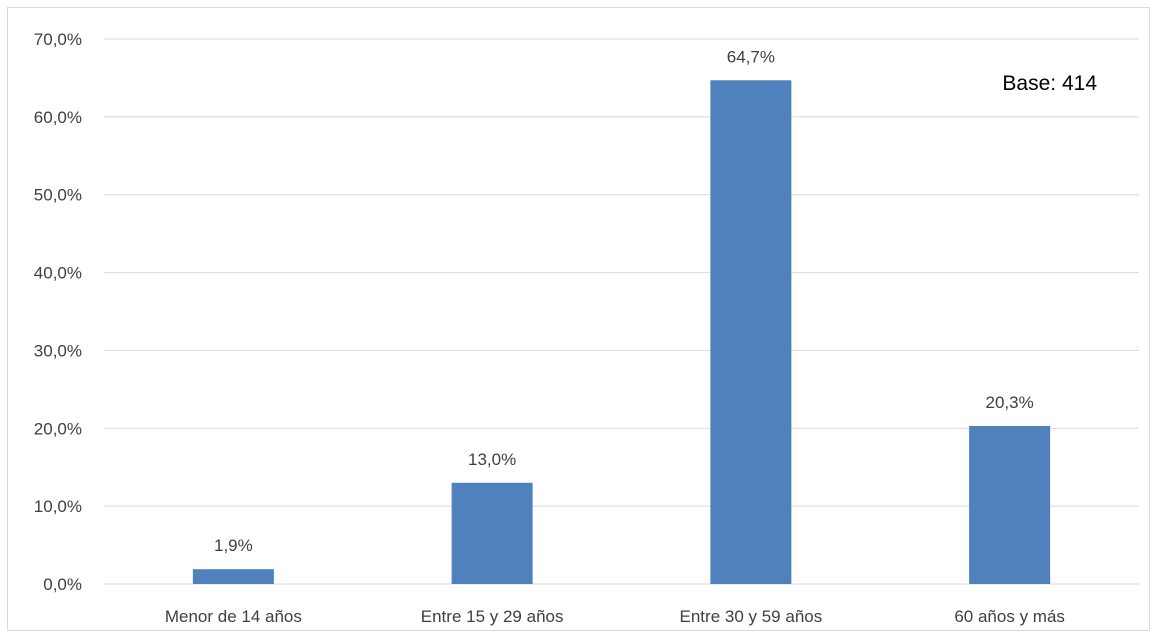 The width and height of the screenshot is (1159, 638). What do you see at coordinates (62, 584) in the screenshot?
I see `y-tick-label: 0,0%` at bounding box center [62, 584].